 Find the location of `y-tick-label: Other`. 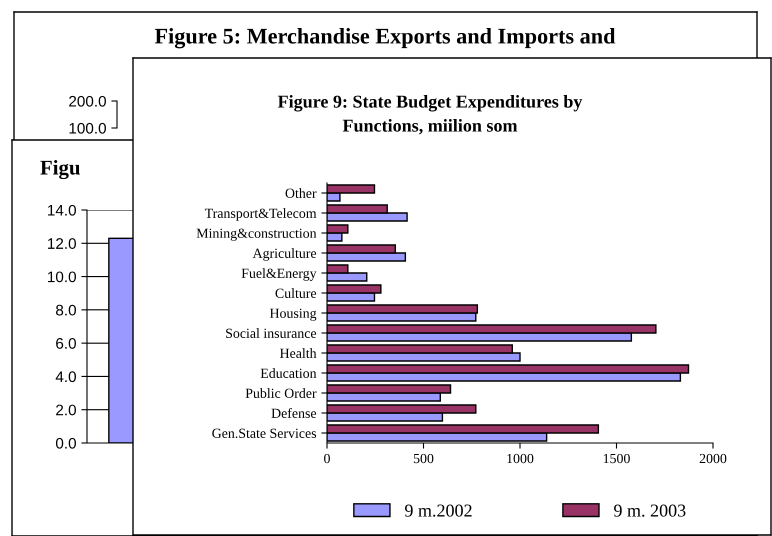

y-tick-label: Other is located at coordinates (301, 193).